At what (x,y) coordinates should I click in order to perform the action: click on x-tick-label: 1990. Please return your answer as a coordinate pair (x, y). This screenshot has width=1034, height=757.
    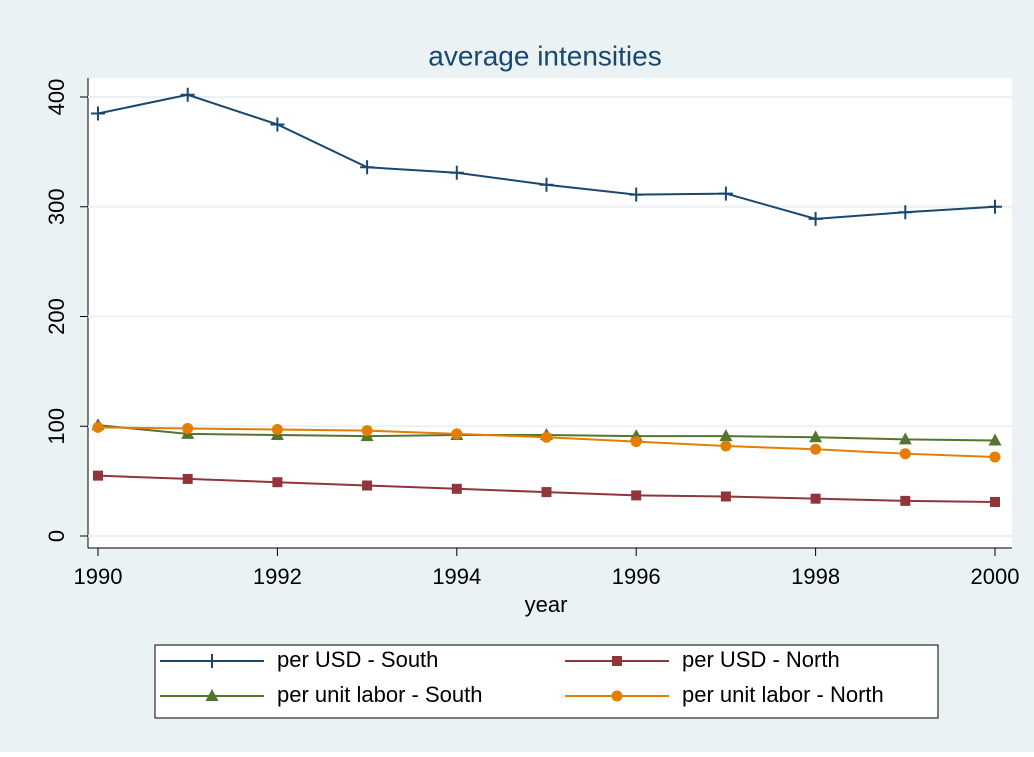
    Looking at the image, I should click on (98, 576).